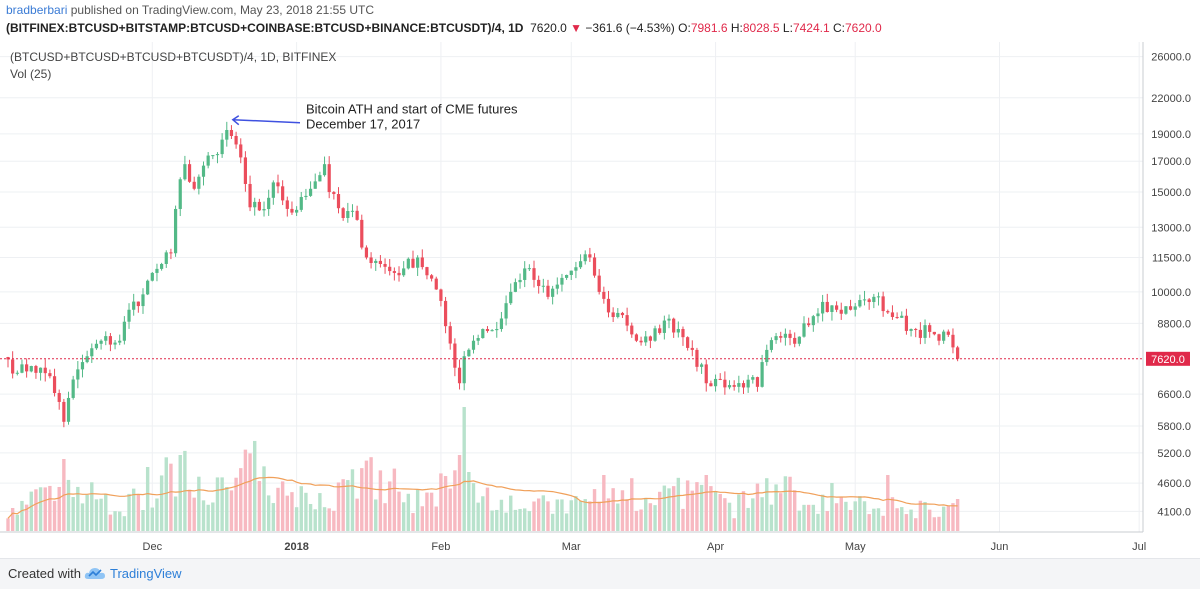 Image resolution: width=1200 pixels, height=589 pixels. Describe the element at coordinates (146, 573) in the screenshot. I see `tradingview-link: TradingView` at that location.